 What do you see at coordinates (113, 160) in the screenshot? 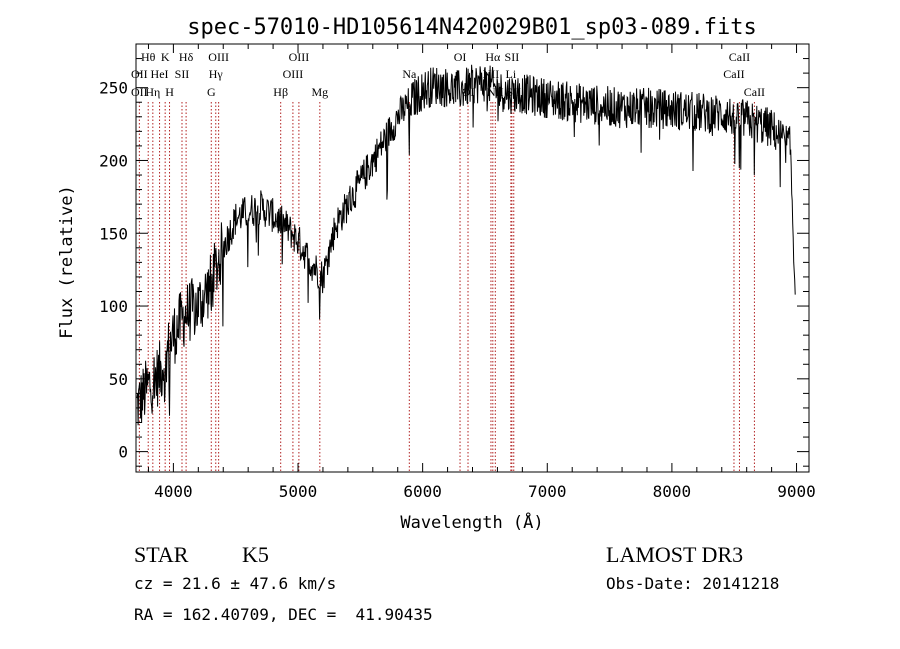
I see `y-tick-label: 200` at bounding box center [113, 160].